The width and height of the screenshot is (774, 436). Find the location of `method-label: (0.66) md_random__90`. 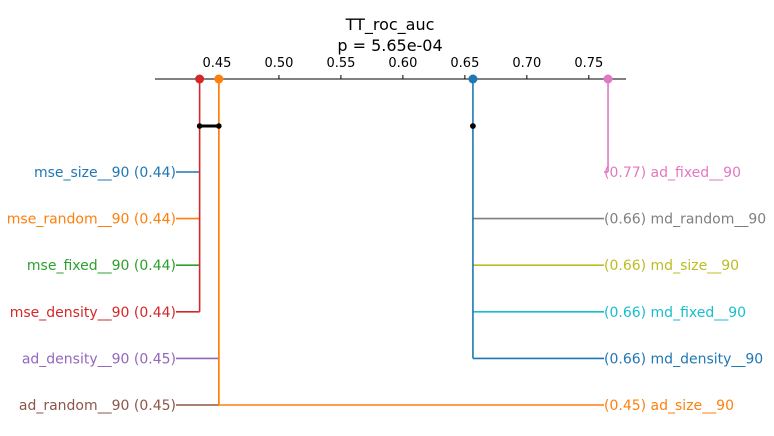

method-label: (0.66) md_random__90 is located at coordinates (685, 220).